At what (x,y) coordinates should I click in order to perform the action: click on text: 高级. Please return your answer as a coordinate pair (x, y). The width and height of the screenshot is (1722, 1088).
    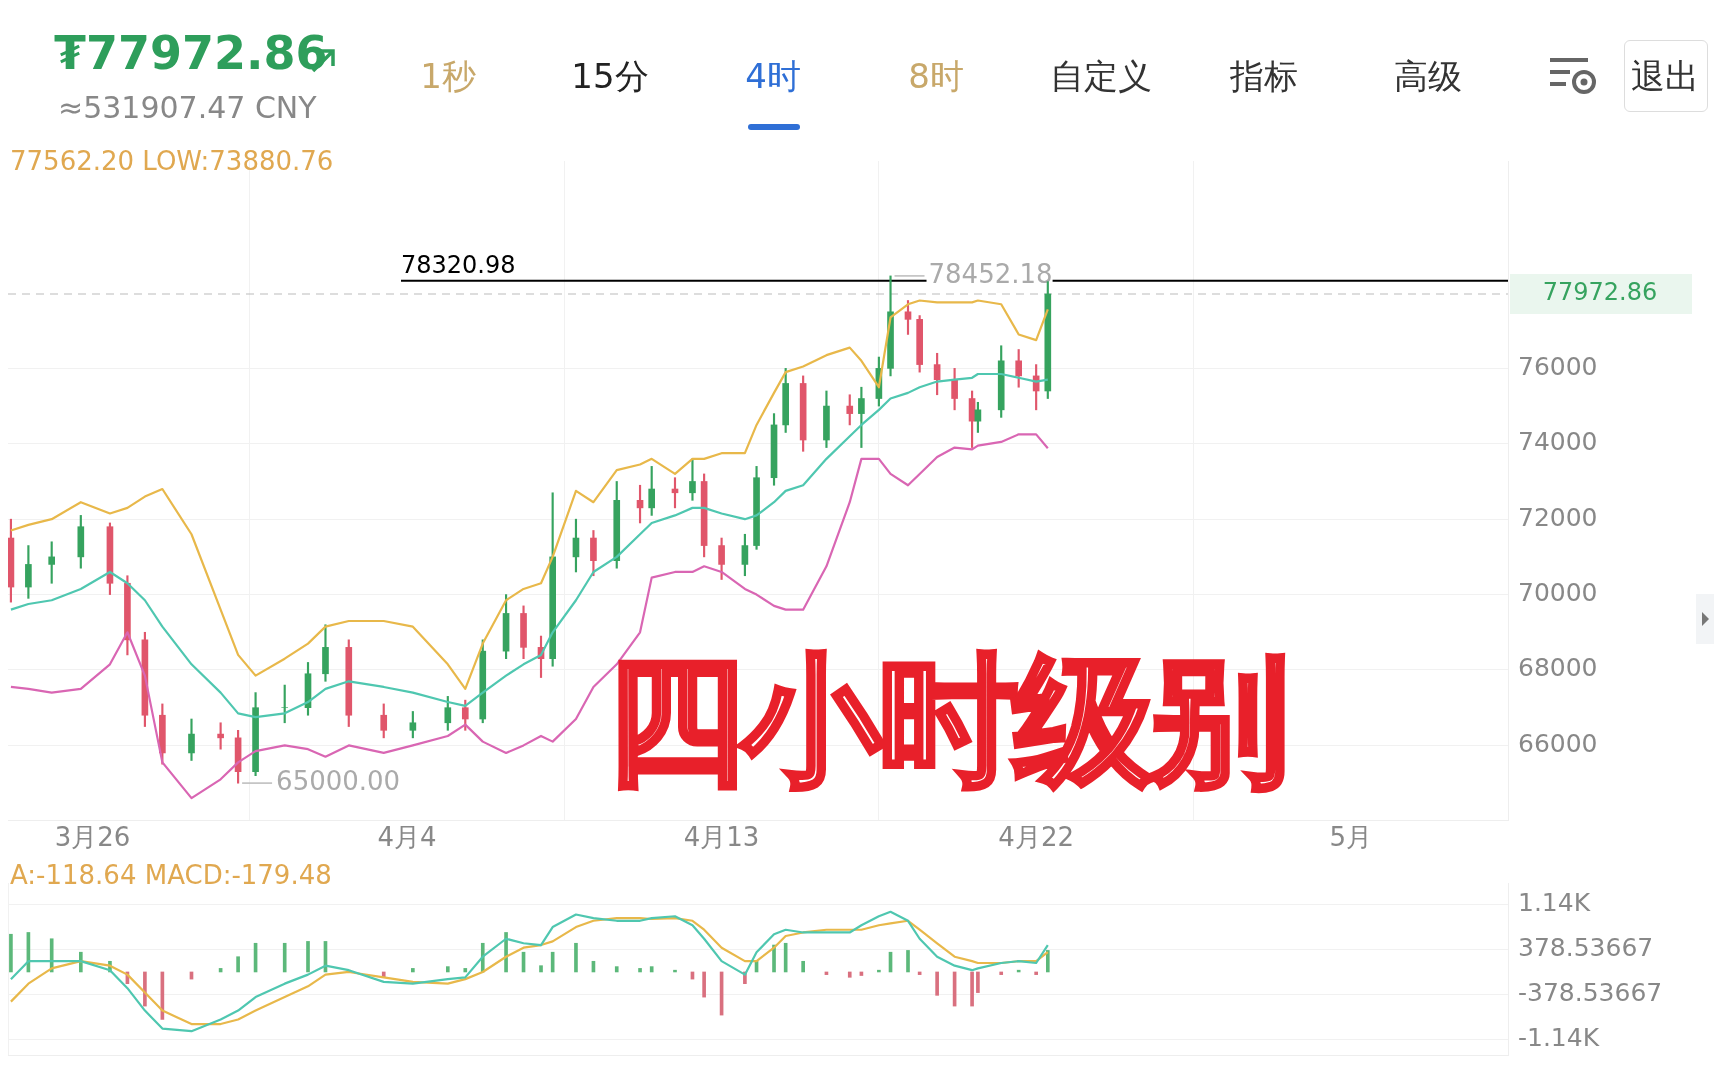
    Looking at the image, I should click on (1428, 76).